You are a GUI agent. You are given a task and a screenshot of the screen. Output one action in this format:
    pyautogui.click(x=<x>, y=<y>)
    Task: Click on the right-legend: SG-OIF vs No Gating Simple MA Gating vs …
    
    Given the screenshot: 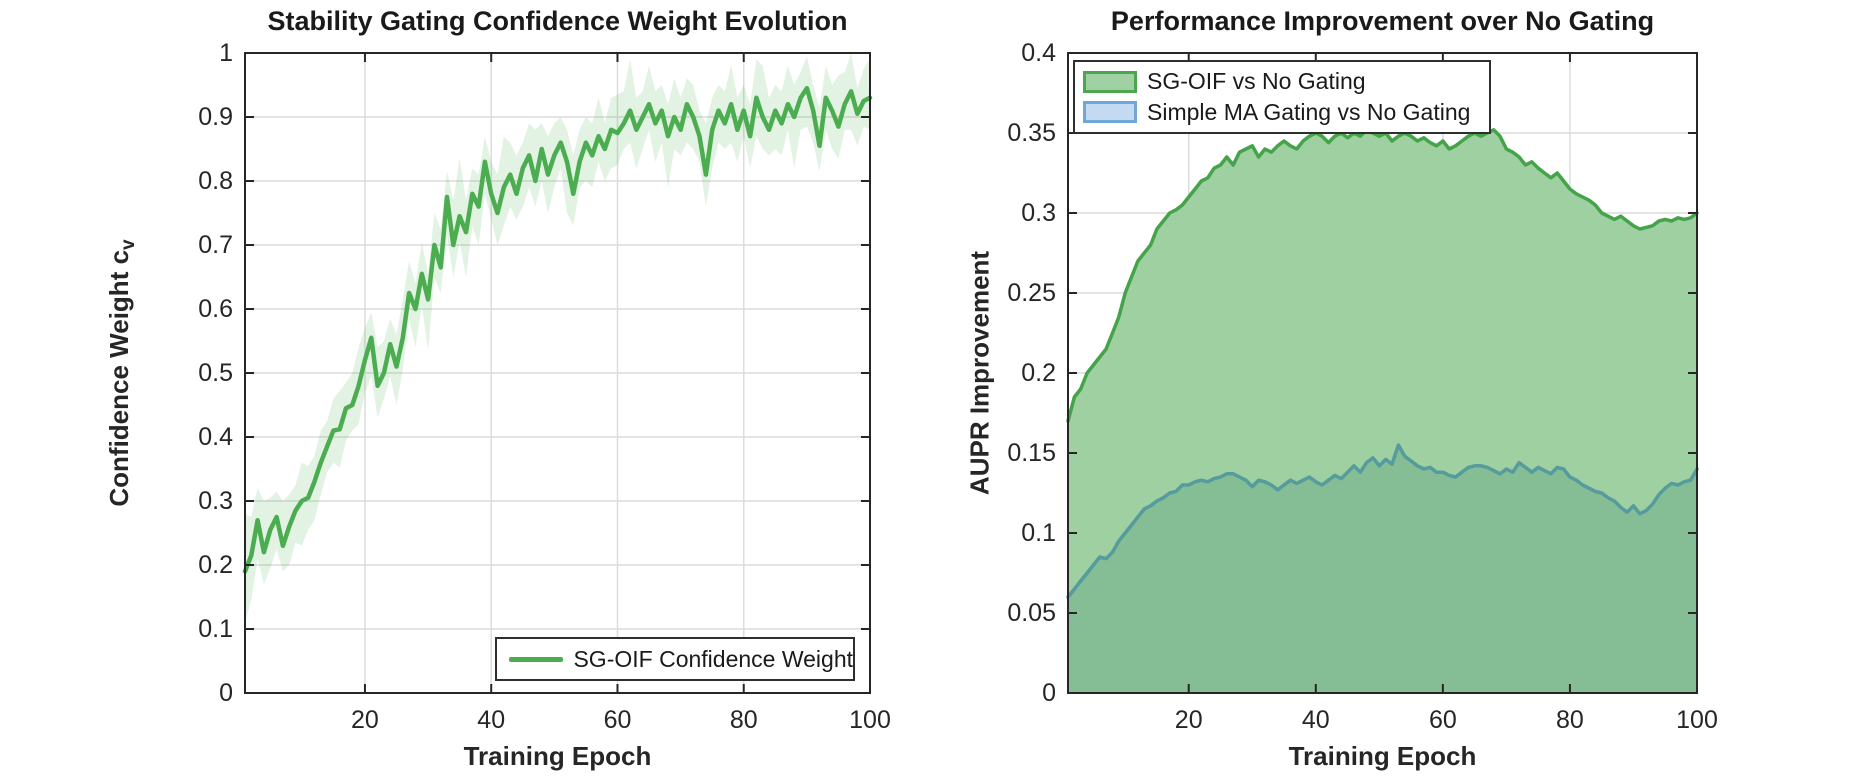 What is the action you would take?
    pyautogui.click(x=1282, y=97)
    